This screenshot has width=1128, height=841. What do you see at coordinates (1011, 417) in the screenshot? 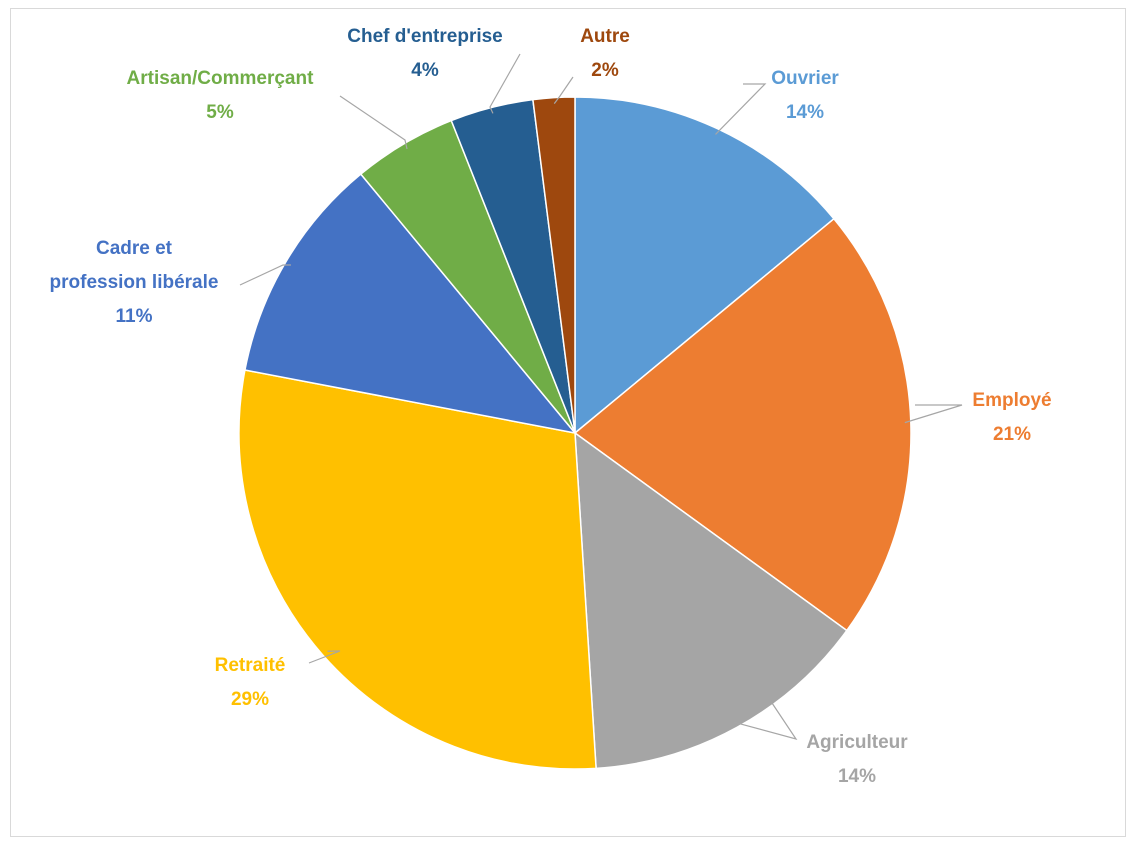
I see `data-label: Employé 21%` at bounding box center [1011, 417].